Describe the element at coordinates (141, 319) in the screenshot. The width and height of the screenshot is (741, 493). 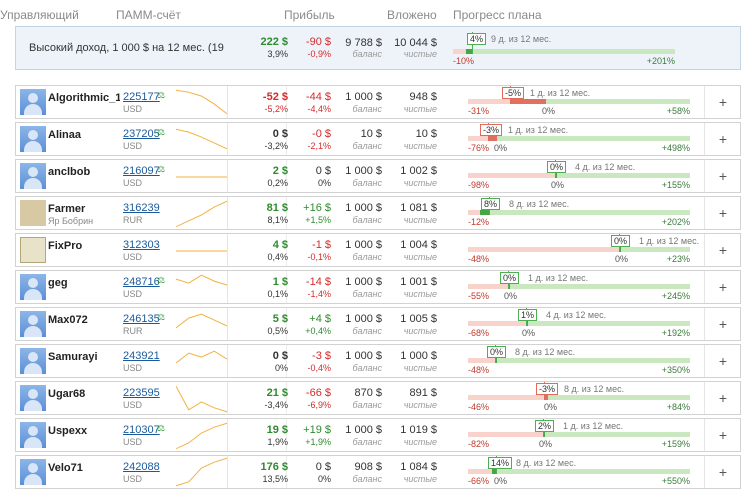
I see `account-link: 246135` at that location.